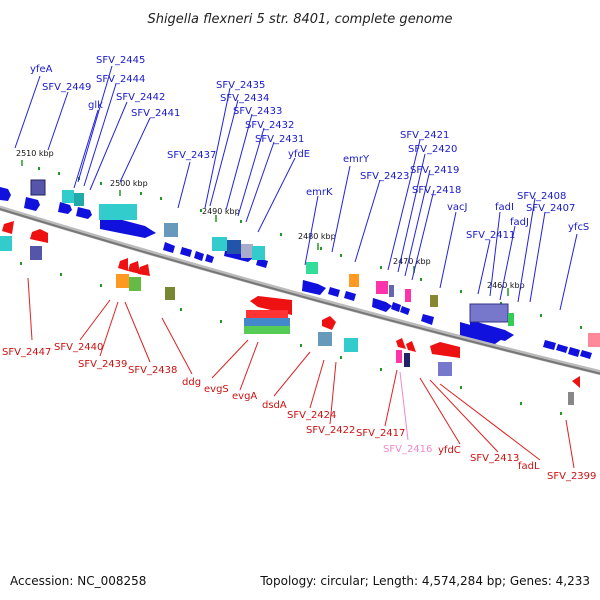 The width and height of the screenshot is (600, 600). What do you see at coordinates (244, 98) in the screenshot?
I see `gene-label: SFV_2434` at bounding box center [244, 98].